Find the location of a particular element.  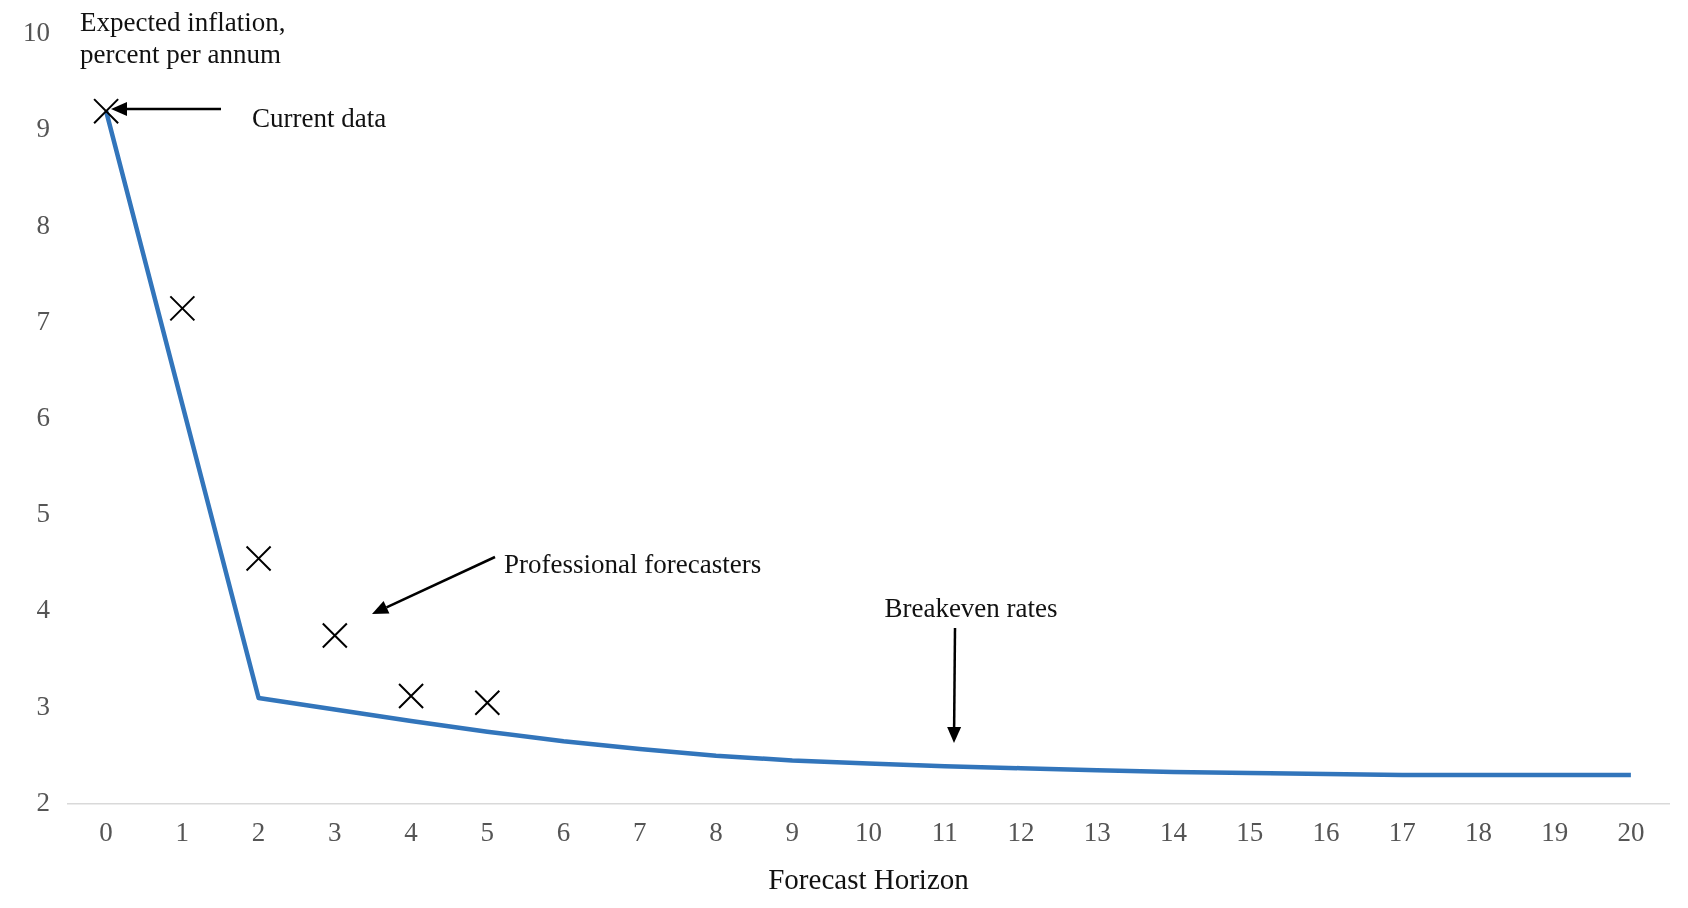

y-tick-label: 6 is located at coordinates (43, 417).